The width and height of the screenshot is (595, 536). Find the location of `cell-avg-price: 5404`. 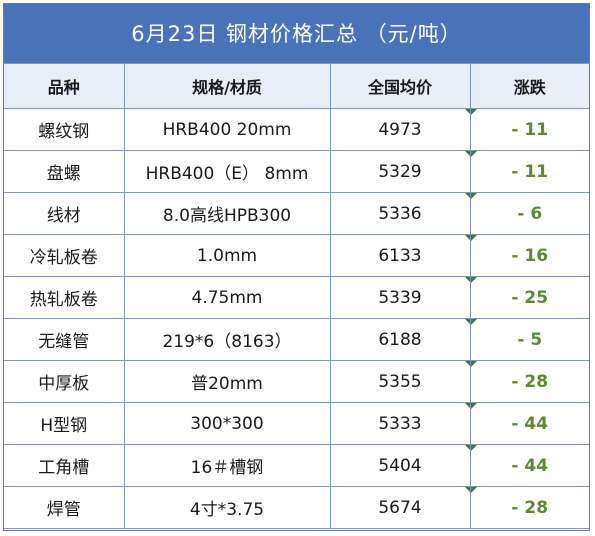

cell-avg-price: 5404 is located at coordinates (400, 465).